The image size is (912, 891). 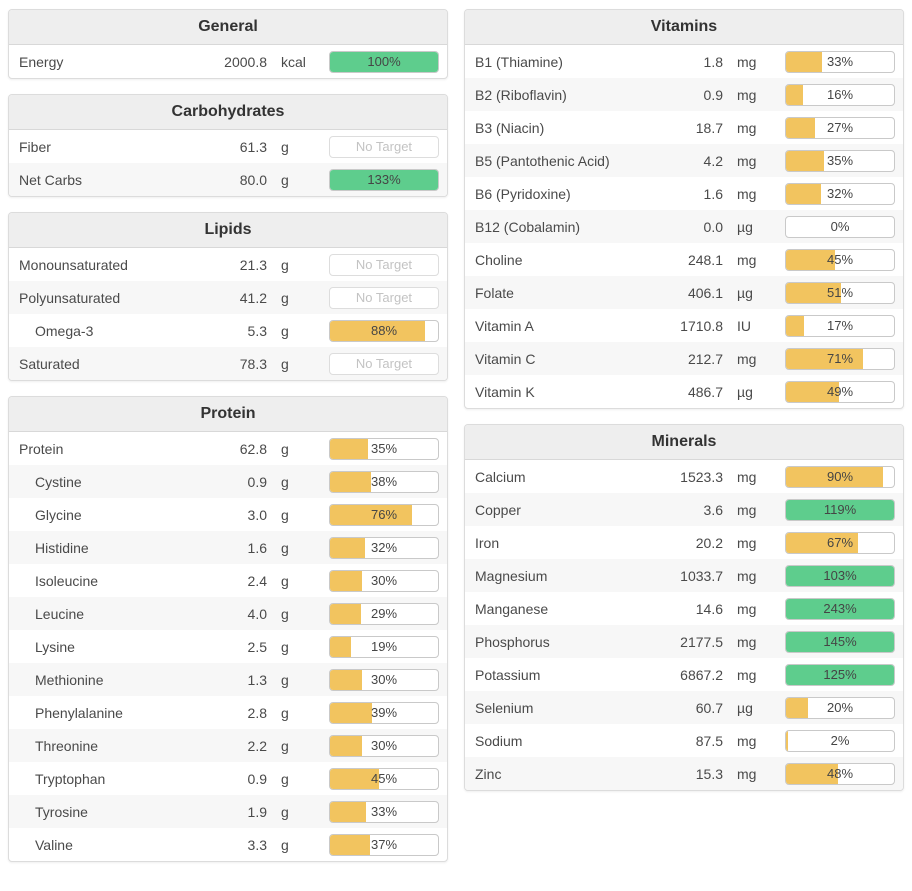 I want to click on nutrient-row: Choline 248.1 mg 45%, so click(x=684, y=259).